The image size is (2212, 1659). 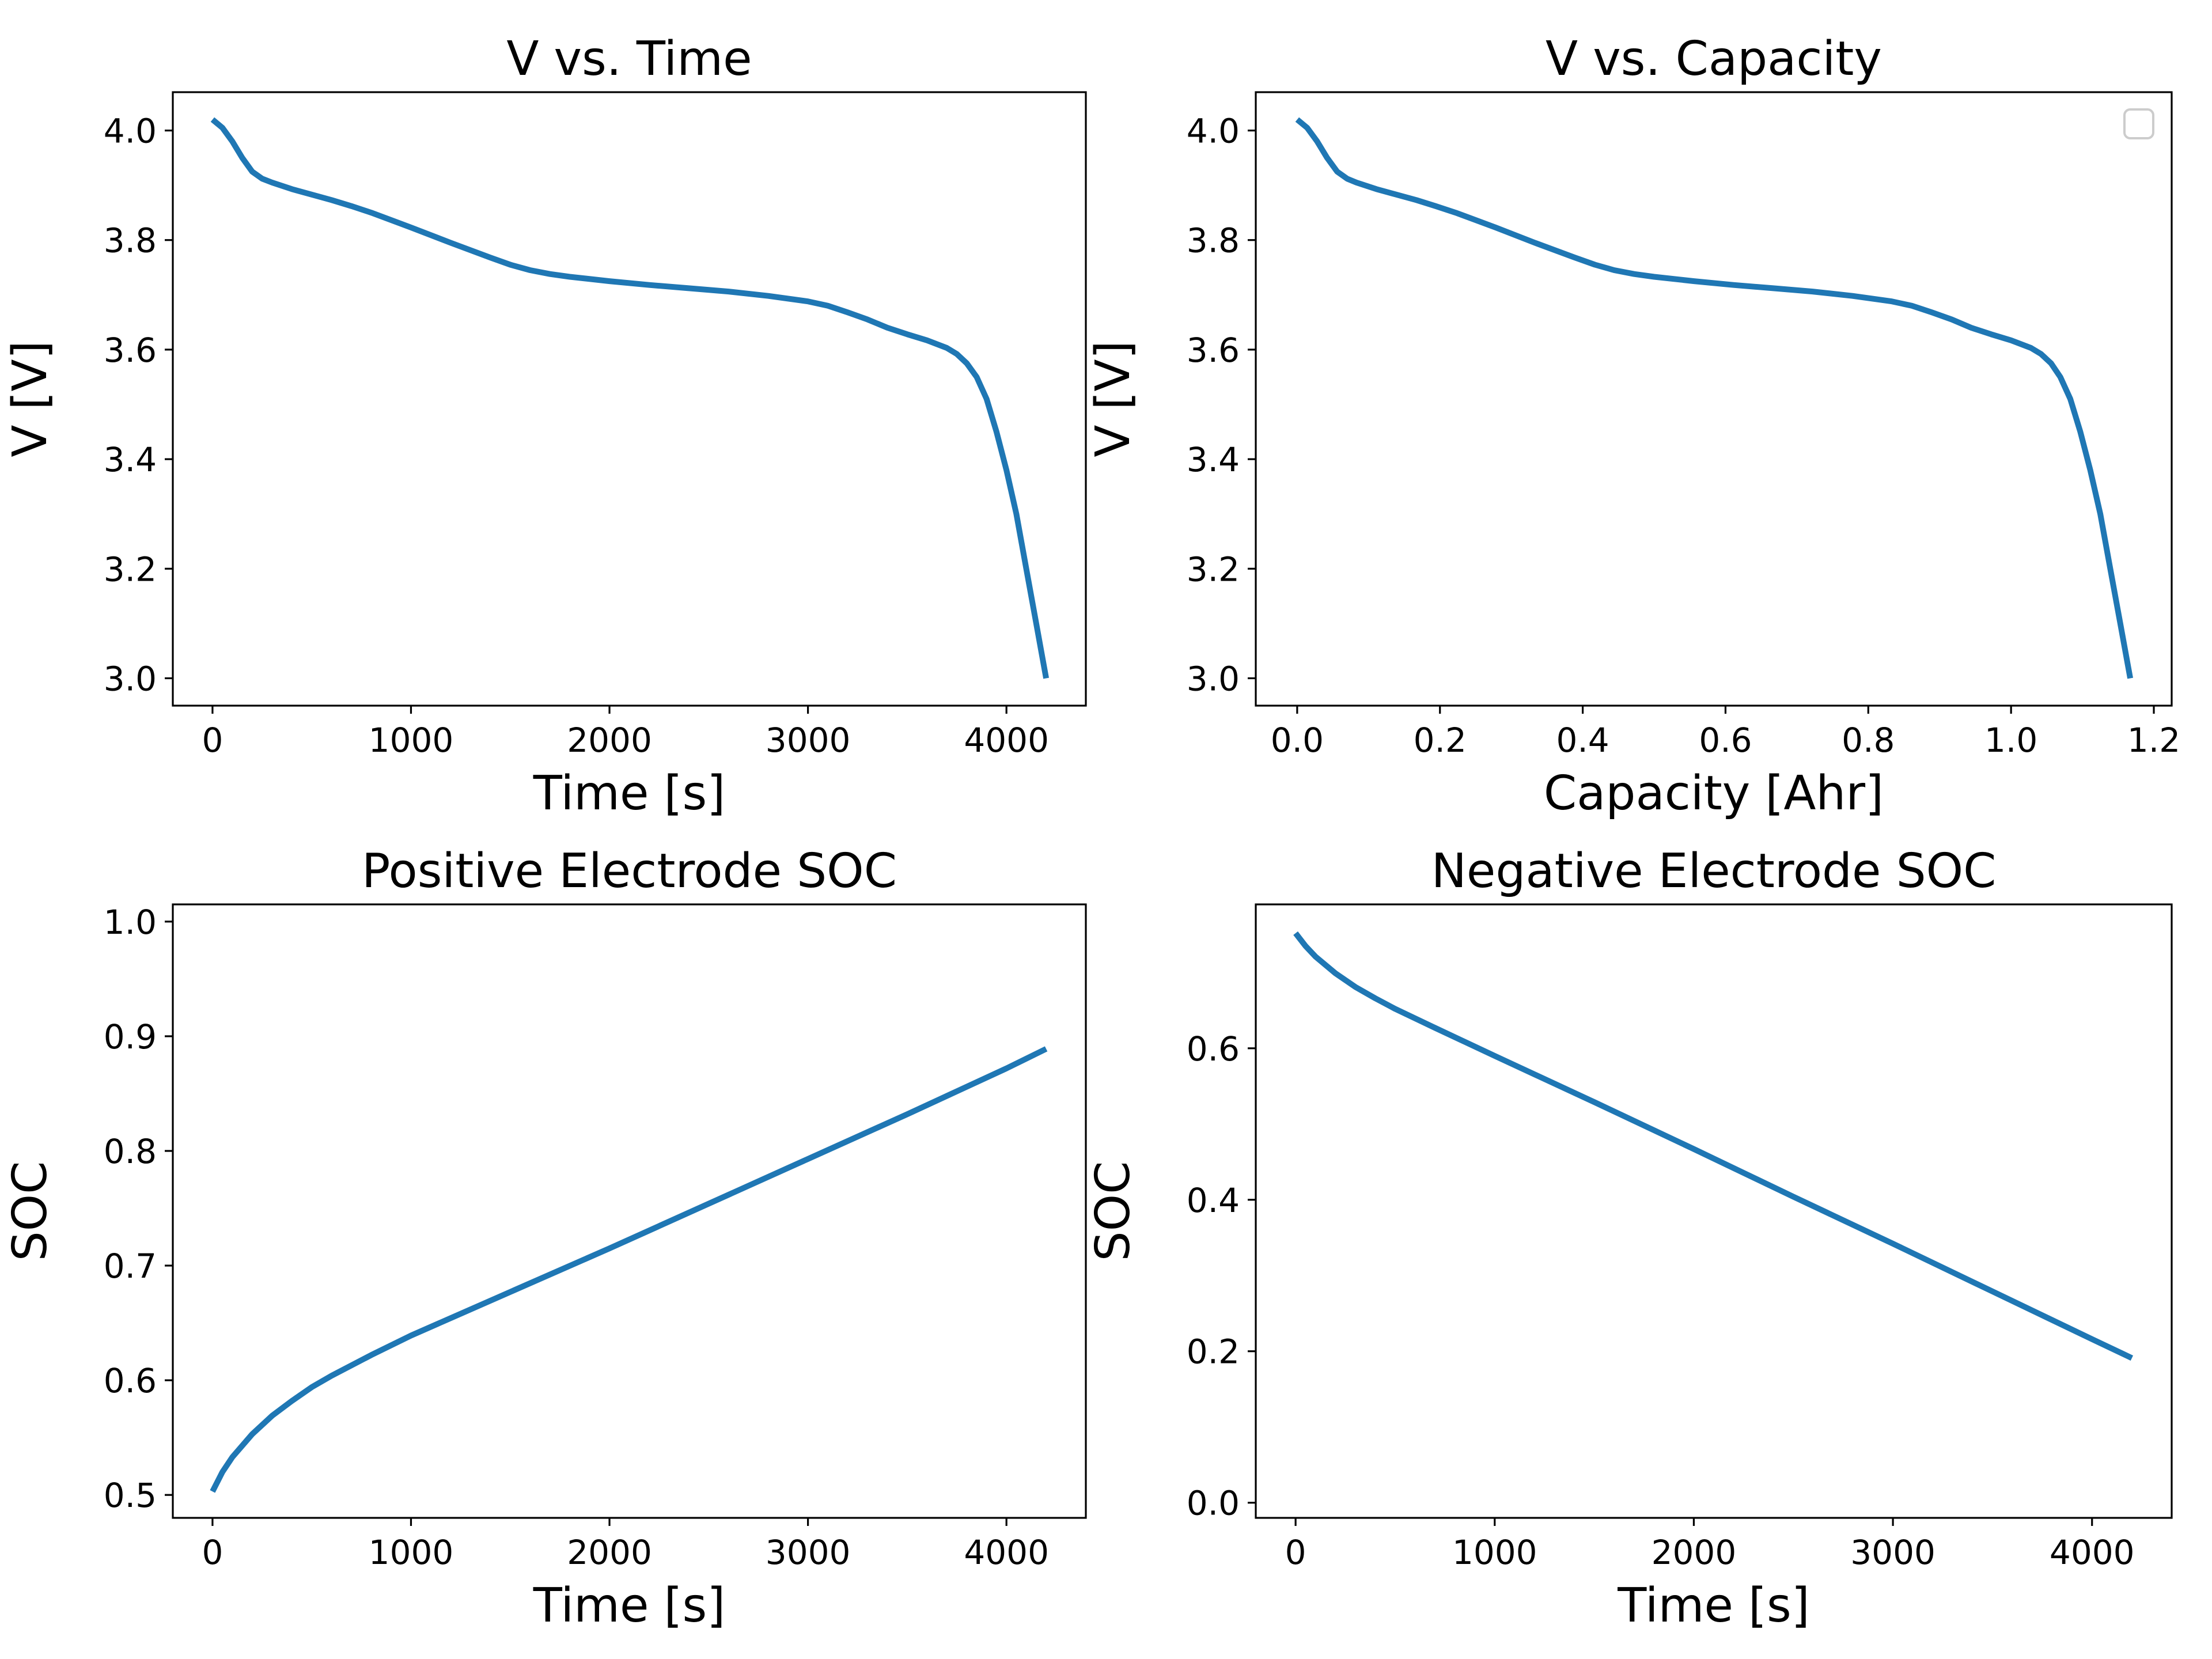 What do you see at coordinates (130, 1495) in the screenshot?
I see `y-tick-label: 0.5` at bounding box center [130, 1495].